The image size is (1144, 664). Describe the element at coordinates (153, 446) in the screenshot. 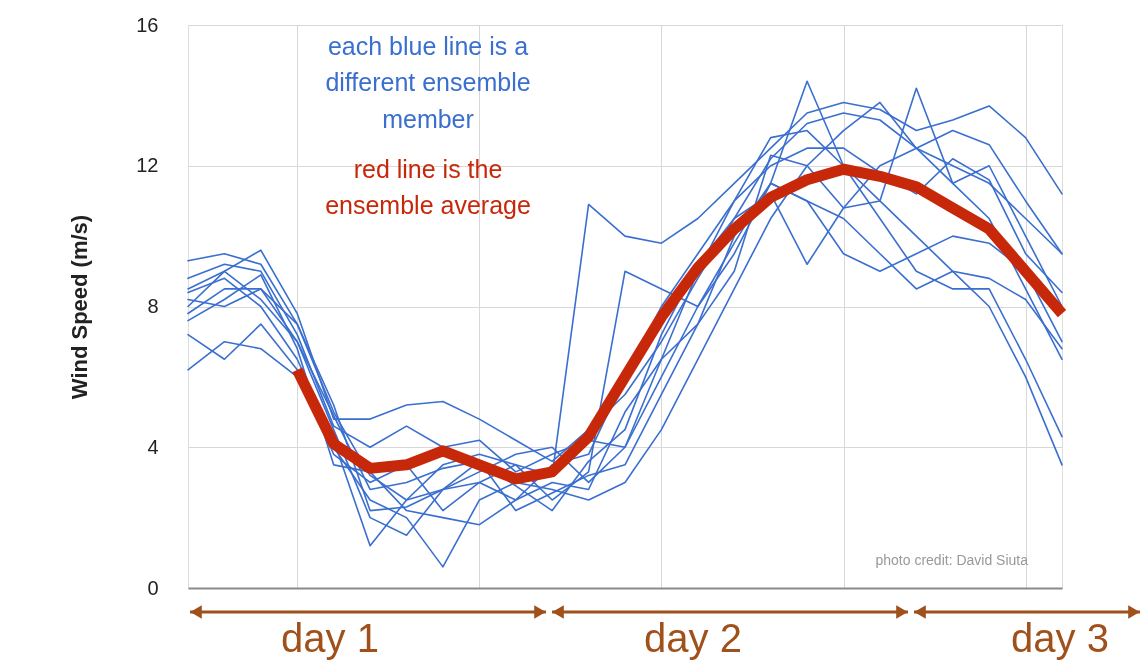

I see `y-tick-label: 4` at that location.